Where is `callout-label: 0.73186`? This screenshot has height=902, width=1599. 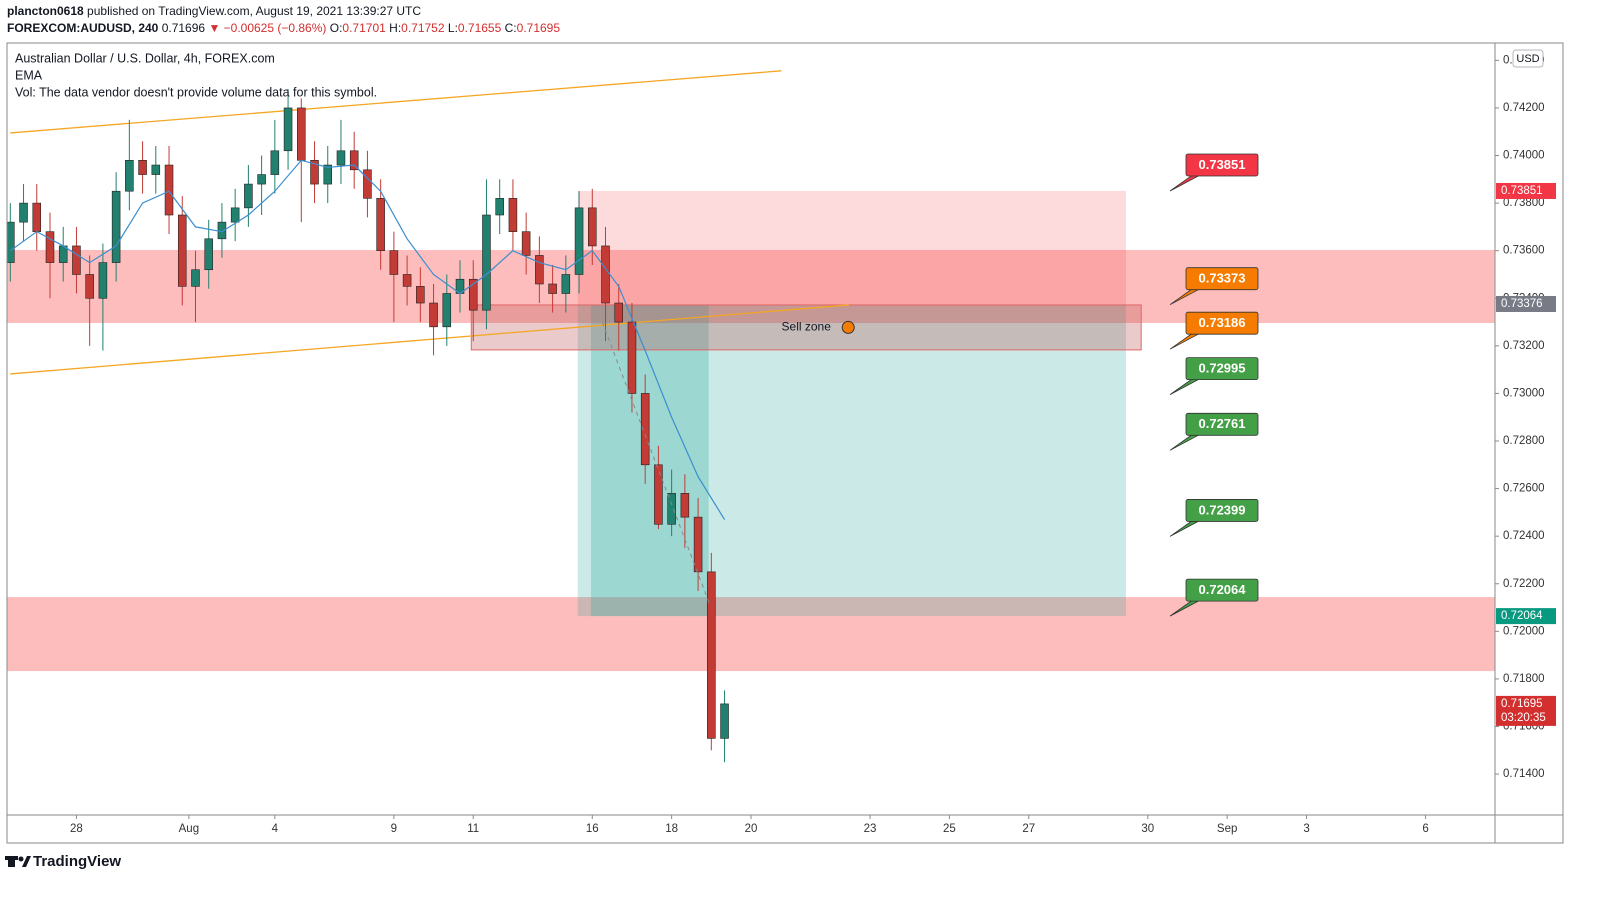 callout-label: 0.73186 is located at coordinates (1222, 322).